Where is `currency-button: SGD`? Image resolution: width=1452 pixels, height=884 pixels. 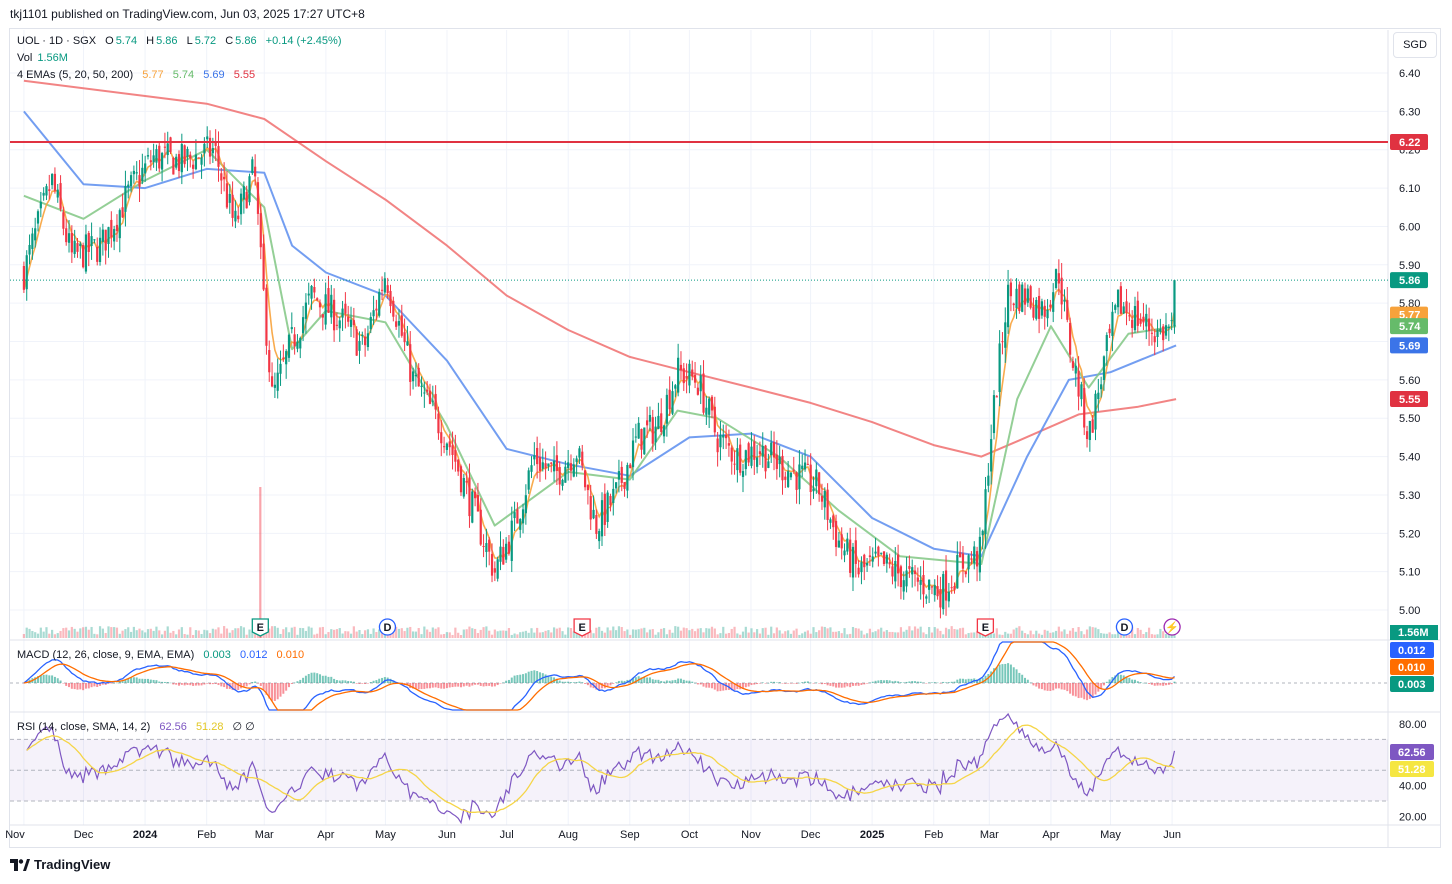 currency-button: SGD is located at coordinates (1415, 45).